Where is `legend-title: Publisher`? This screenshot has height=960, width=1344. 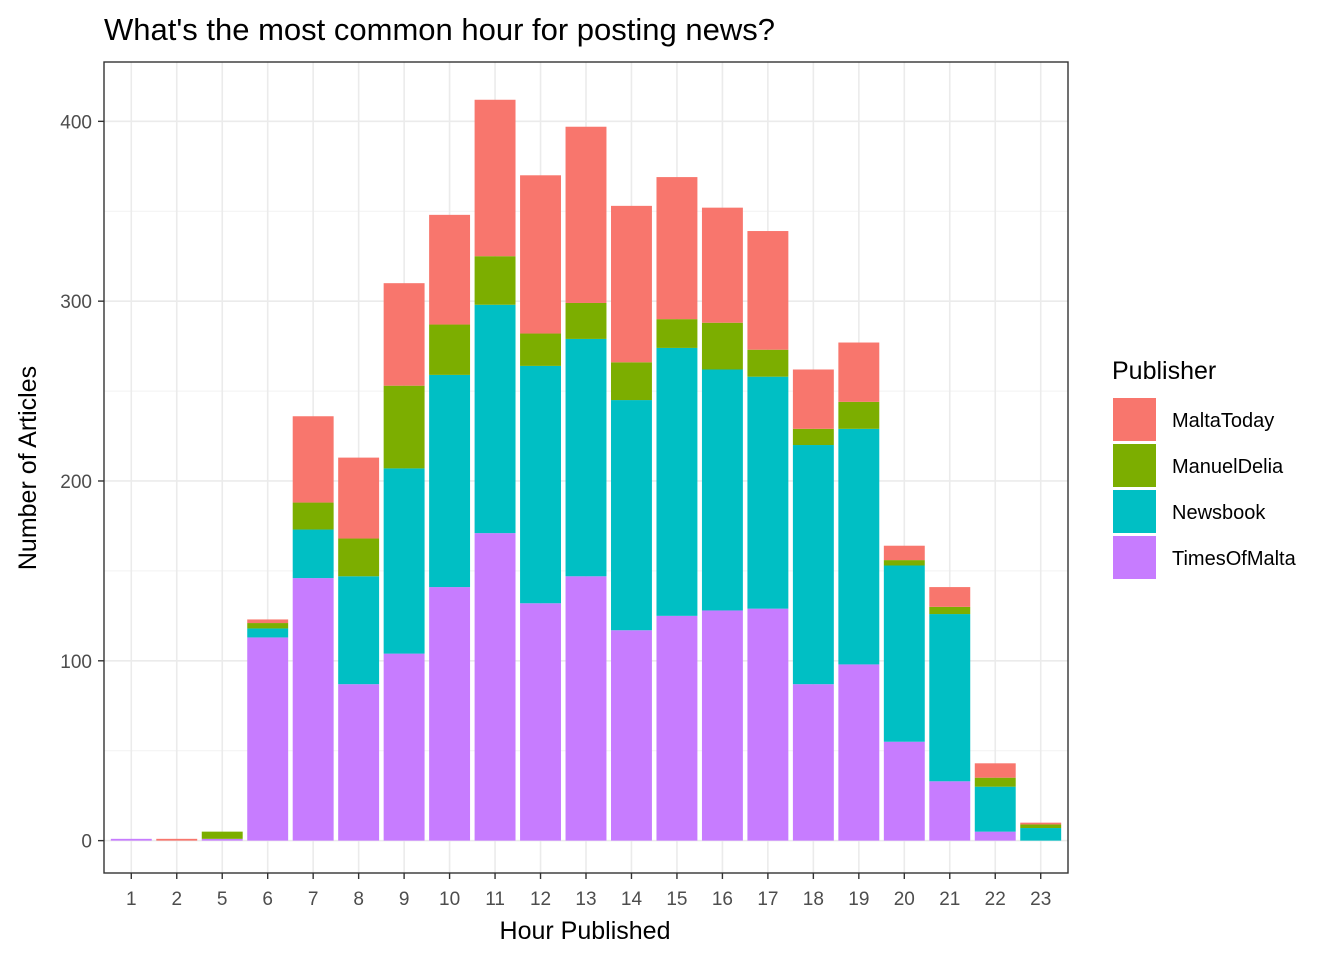 legend-title: Publisher is located at coordinates (1164, 371).